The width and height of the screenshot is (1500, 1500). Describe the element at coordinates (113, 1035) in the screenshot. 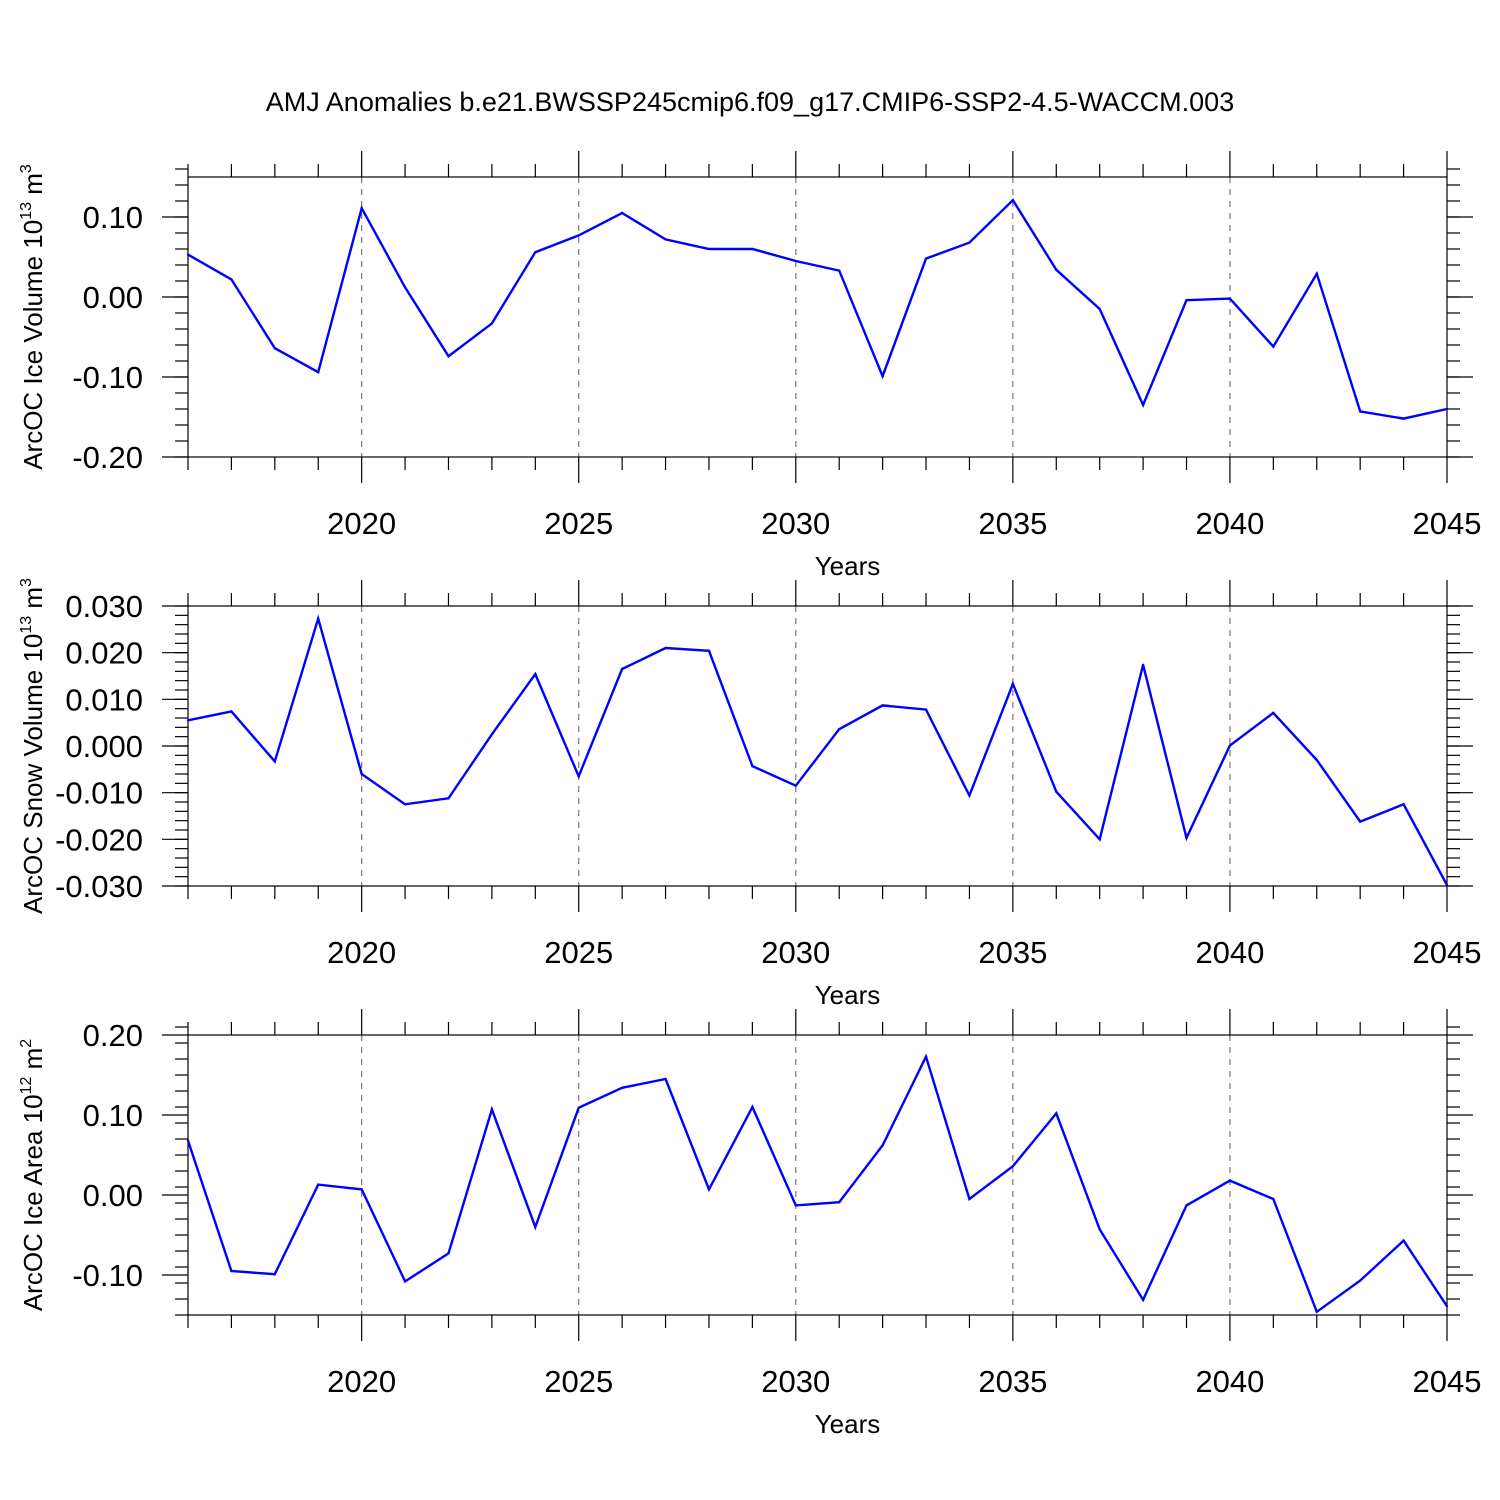

I see `y-tick-label: 0.20` at that location.